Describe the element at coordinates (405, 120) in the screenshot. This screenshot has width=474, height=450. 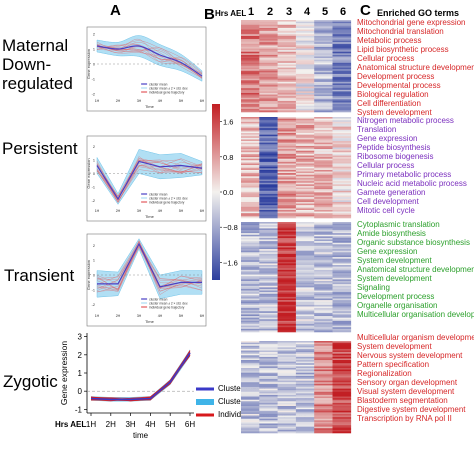
I see `go-term: Nitrogen metabolic process` at that location.